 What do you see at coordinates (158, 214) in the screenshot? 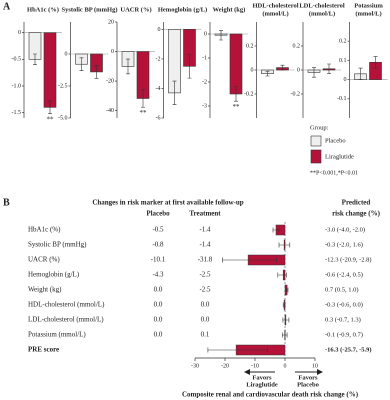
I see `column-header: Placebo` at bounding box center [158, 214].